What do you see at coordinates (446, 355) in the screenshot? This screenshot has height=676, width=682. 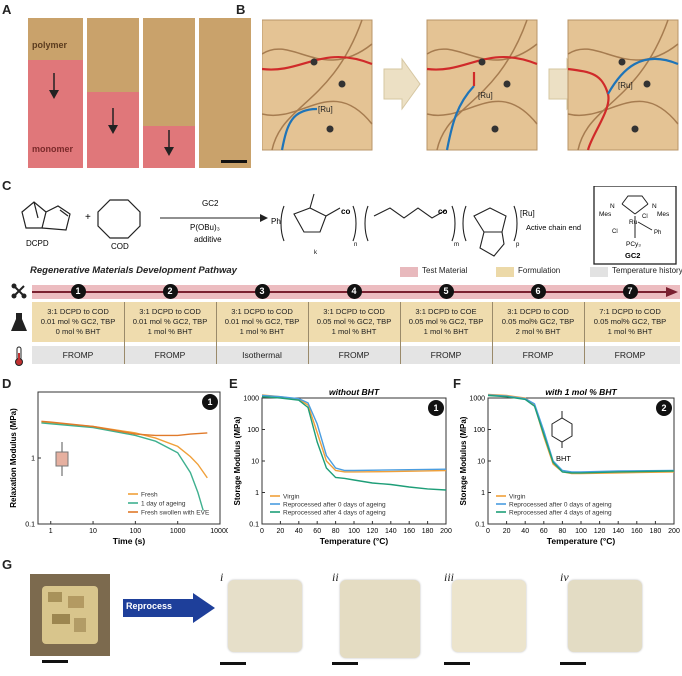 I see `step-5-temperature: FROMP` at bounding box center [446, 355].